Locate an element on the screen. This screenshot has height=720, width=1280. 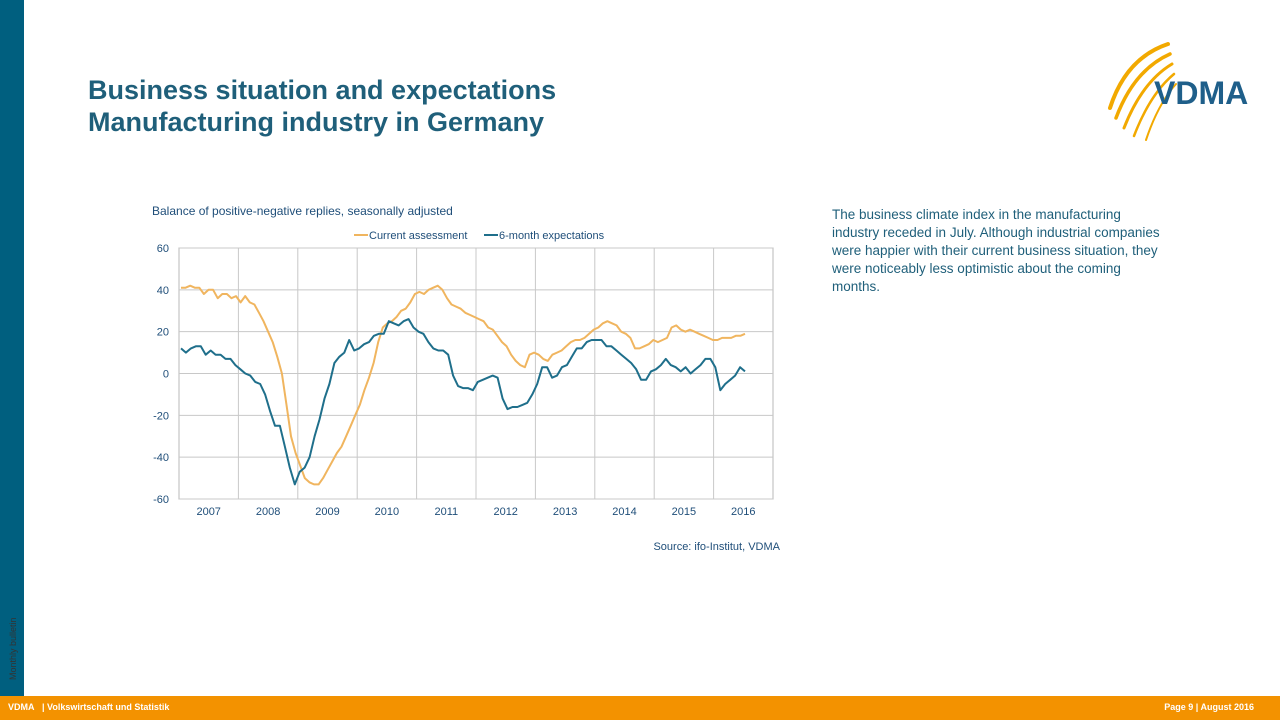
series-line-current-assessment is located at coordinates (463, 385).